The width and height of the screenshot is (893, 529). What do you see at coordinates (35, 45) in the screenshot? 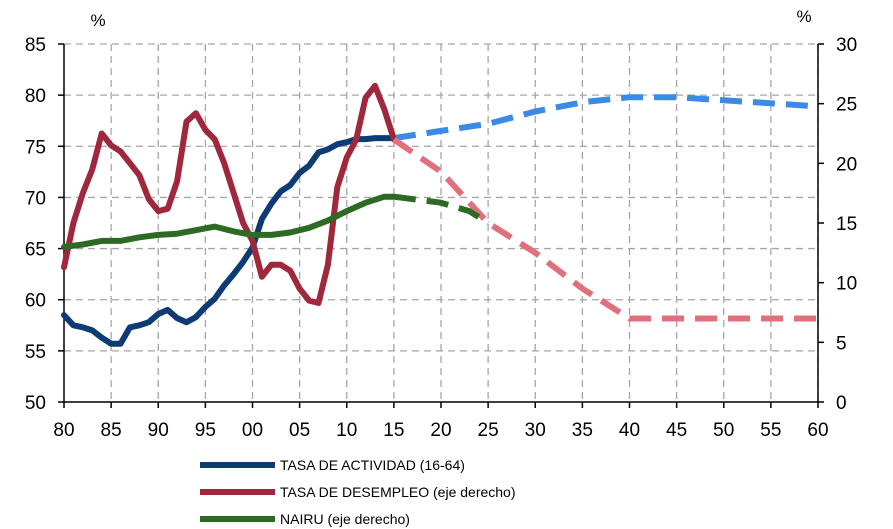
I see `left-tick-label: 85` at bounding box center [35, 45].